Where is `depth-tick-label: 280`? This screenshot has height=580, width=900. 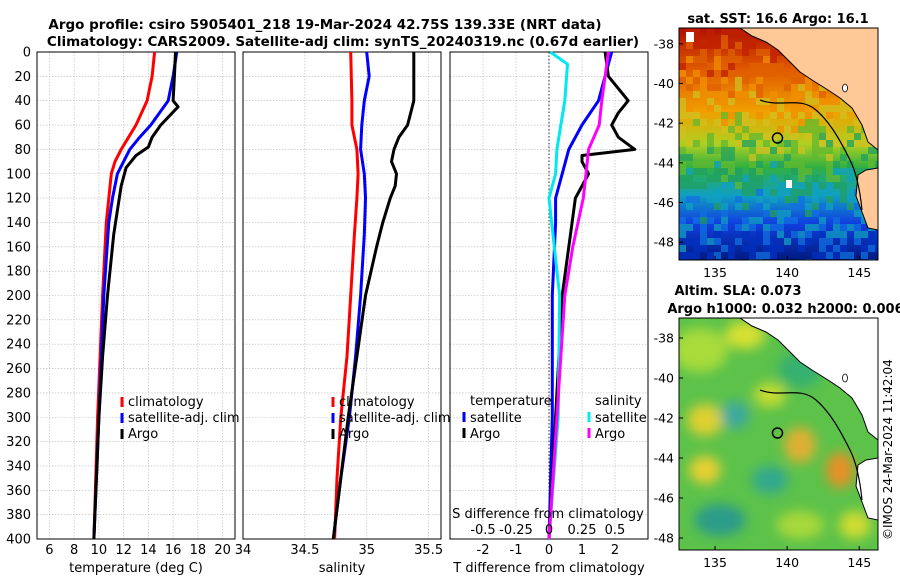
depth-tick-label: 280 is located at coordinates (18, 393).